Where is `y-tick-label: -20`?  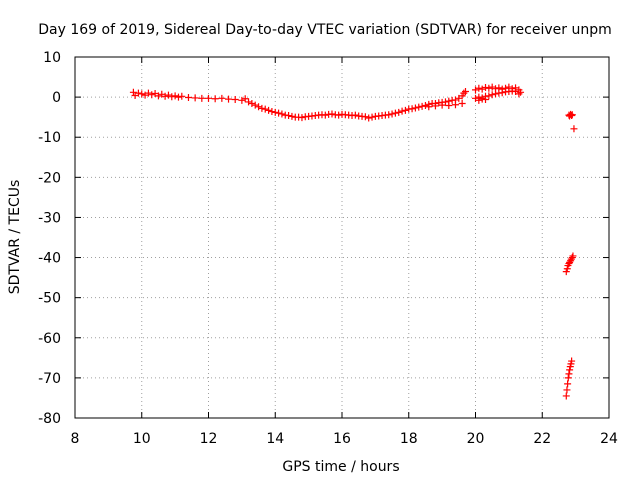
y-tick-label: -20 is located at coordinates (49, 178).